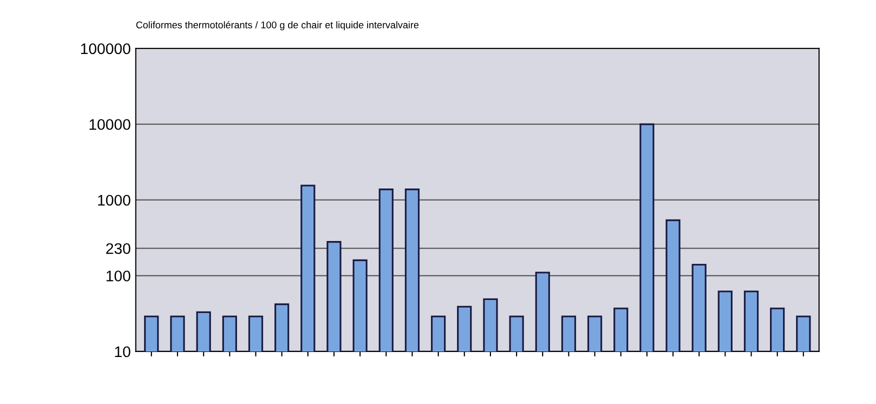 This screenshot has height=404, width=876. What do you see at coordinates (105, 48) in the screenshot?
I see `y-tick-label: 100000` at bounding box center [105, 48].